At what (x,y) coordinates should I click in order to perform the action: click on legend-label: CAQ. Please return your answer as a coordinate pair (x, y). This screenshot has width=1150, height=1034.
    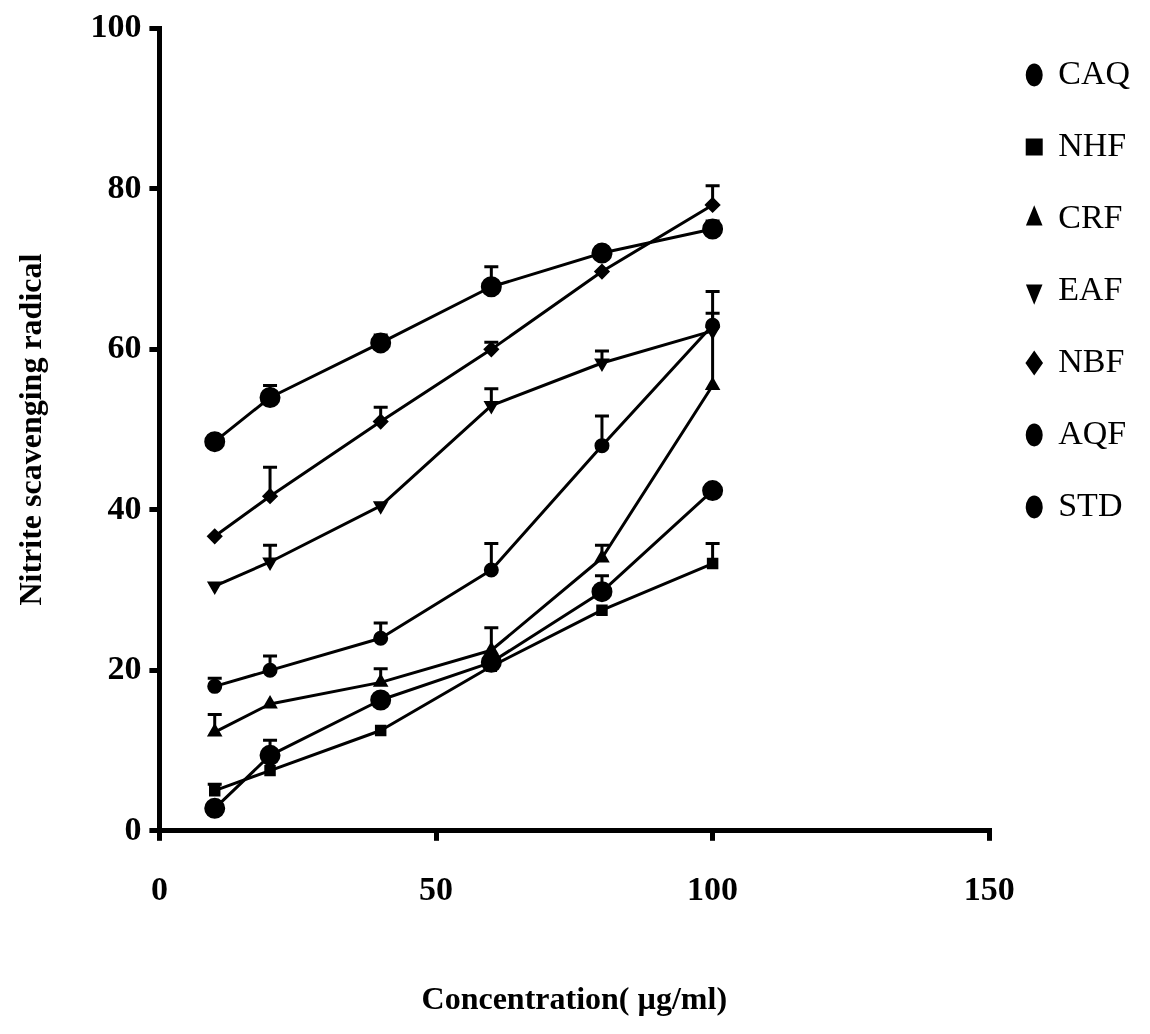
    Looking at the image, I should click on (1094, 72).